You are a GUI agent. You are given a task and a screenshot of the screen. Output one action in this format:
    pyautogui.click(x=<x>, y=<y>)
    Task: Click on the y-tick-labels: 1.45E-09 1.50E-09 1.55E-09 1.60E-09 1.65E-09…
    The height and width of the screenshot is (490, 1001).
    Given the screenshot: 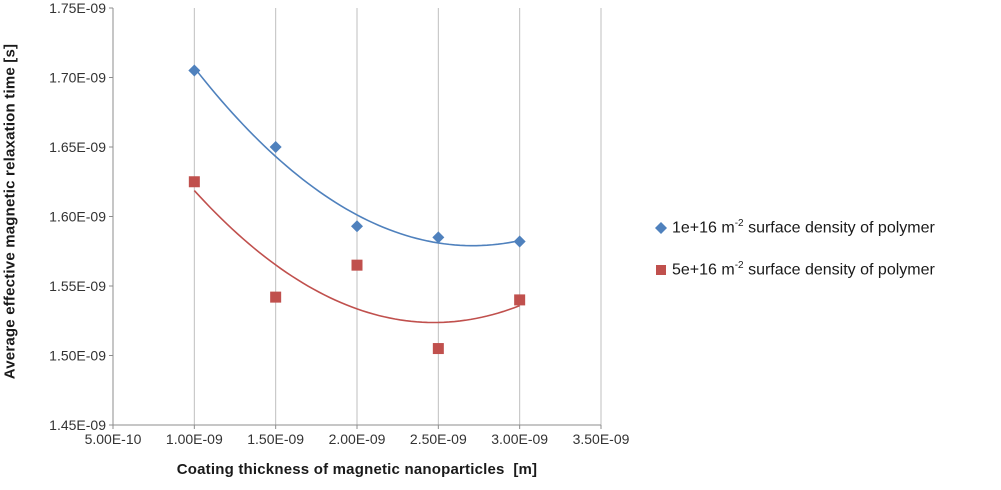 What is the action you would take?
    pyautogui.click(x=77, y=216)
    